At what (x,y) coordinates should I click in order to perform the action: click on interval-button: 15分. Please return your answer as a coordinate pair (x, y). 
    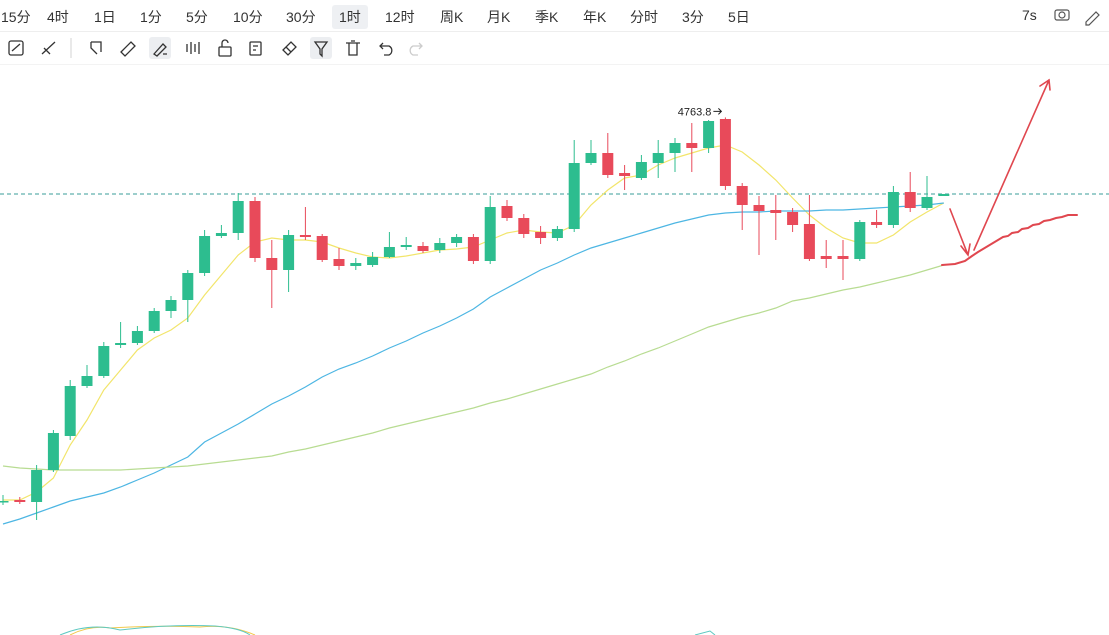
    Looking at the image, I should click on (16, 17).